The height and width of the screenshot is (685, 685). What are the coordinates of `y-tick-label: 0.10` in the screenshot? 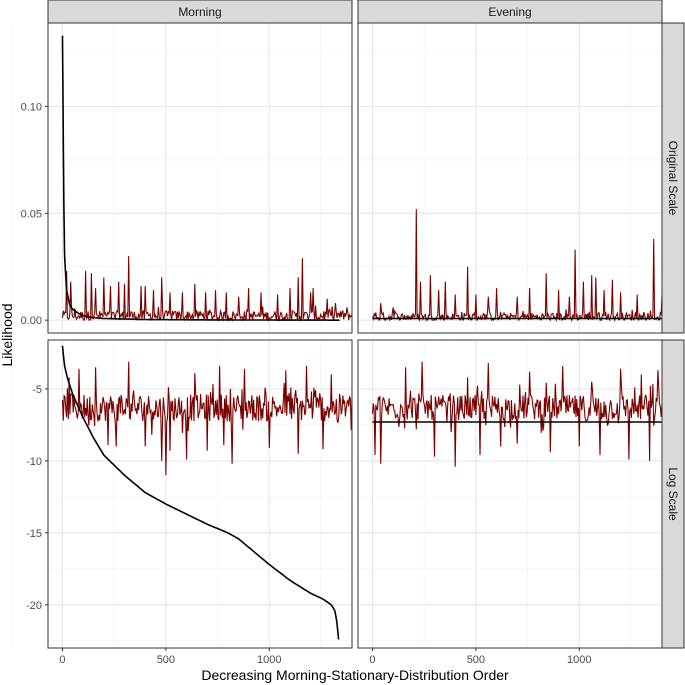 It's located at (31, 107).